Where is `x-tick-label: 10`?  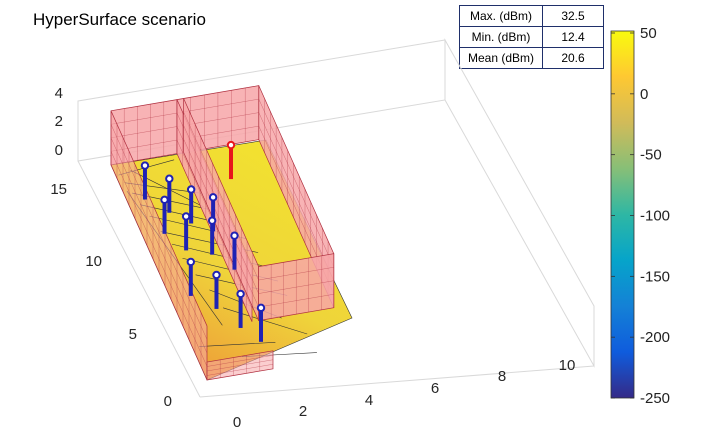
x-tick-label: 10 is located at coordinates (567, 365).